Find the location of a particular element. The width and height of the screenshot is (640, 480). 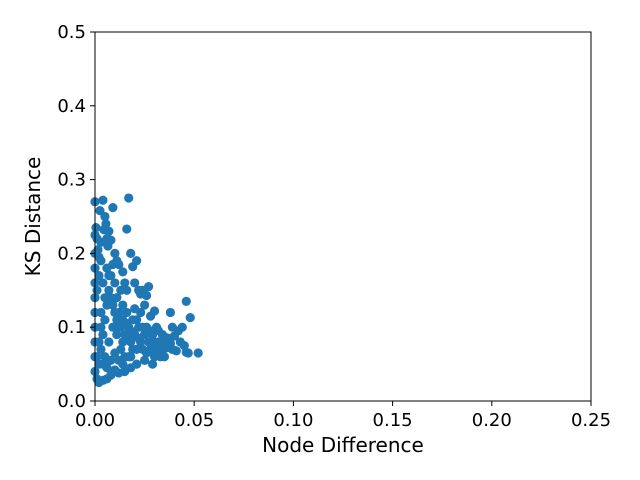

x-axis-ticks: 0.00 0.05 0.10 0.15 0.20 0.25 is located at coordinates (343, 416).